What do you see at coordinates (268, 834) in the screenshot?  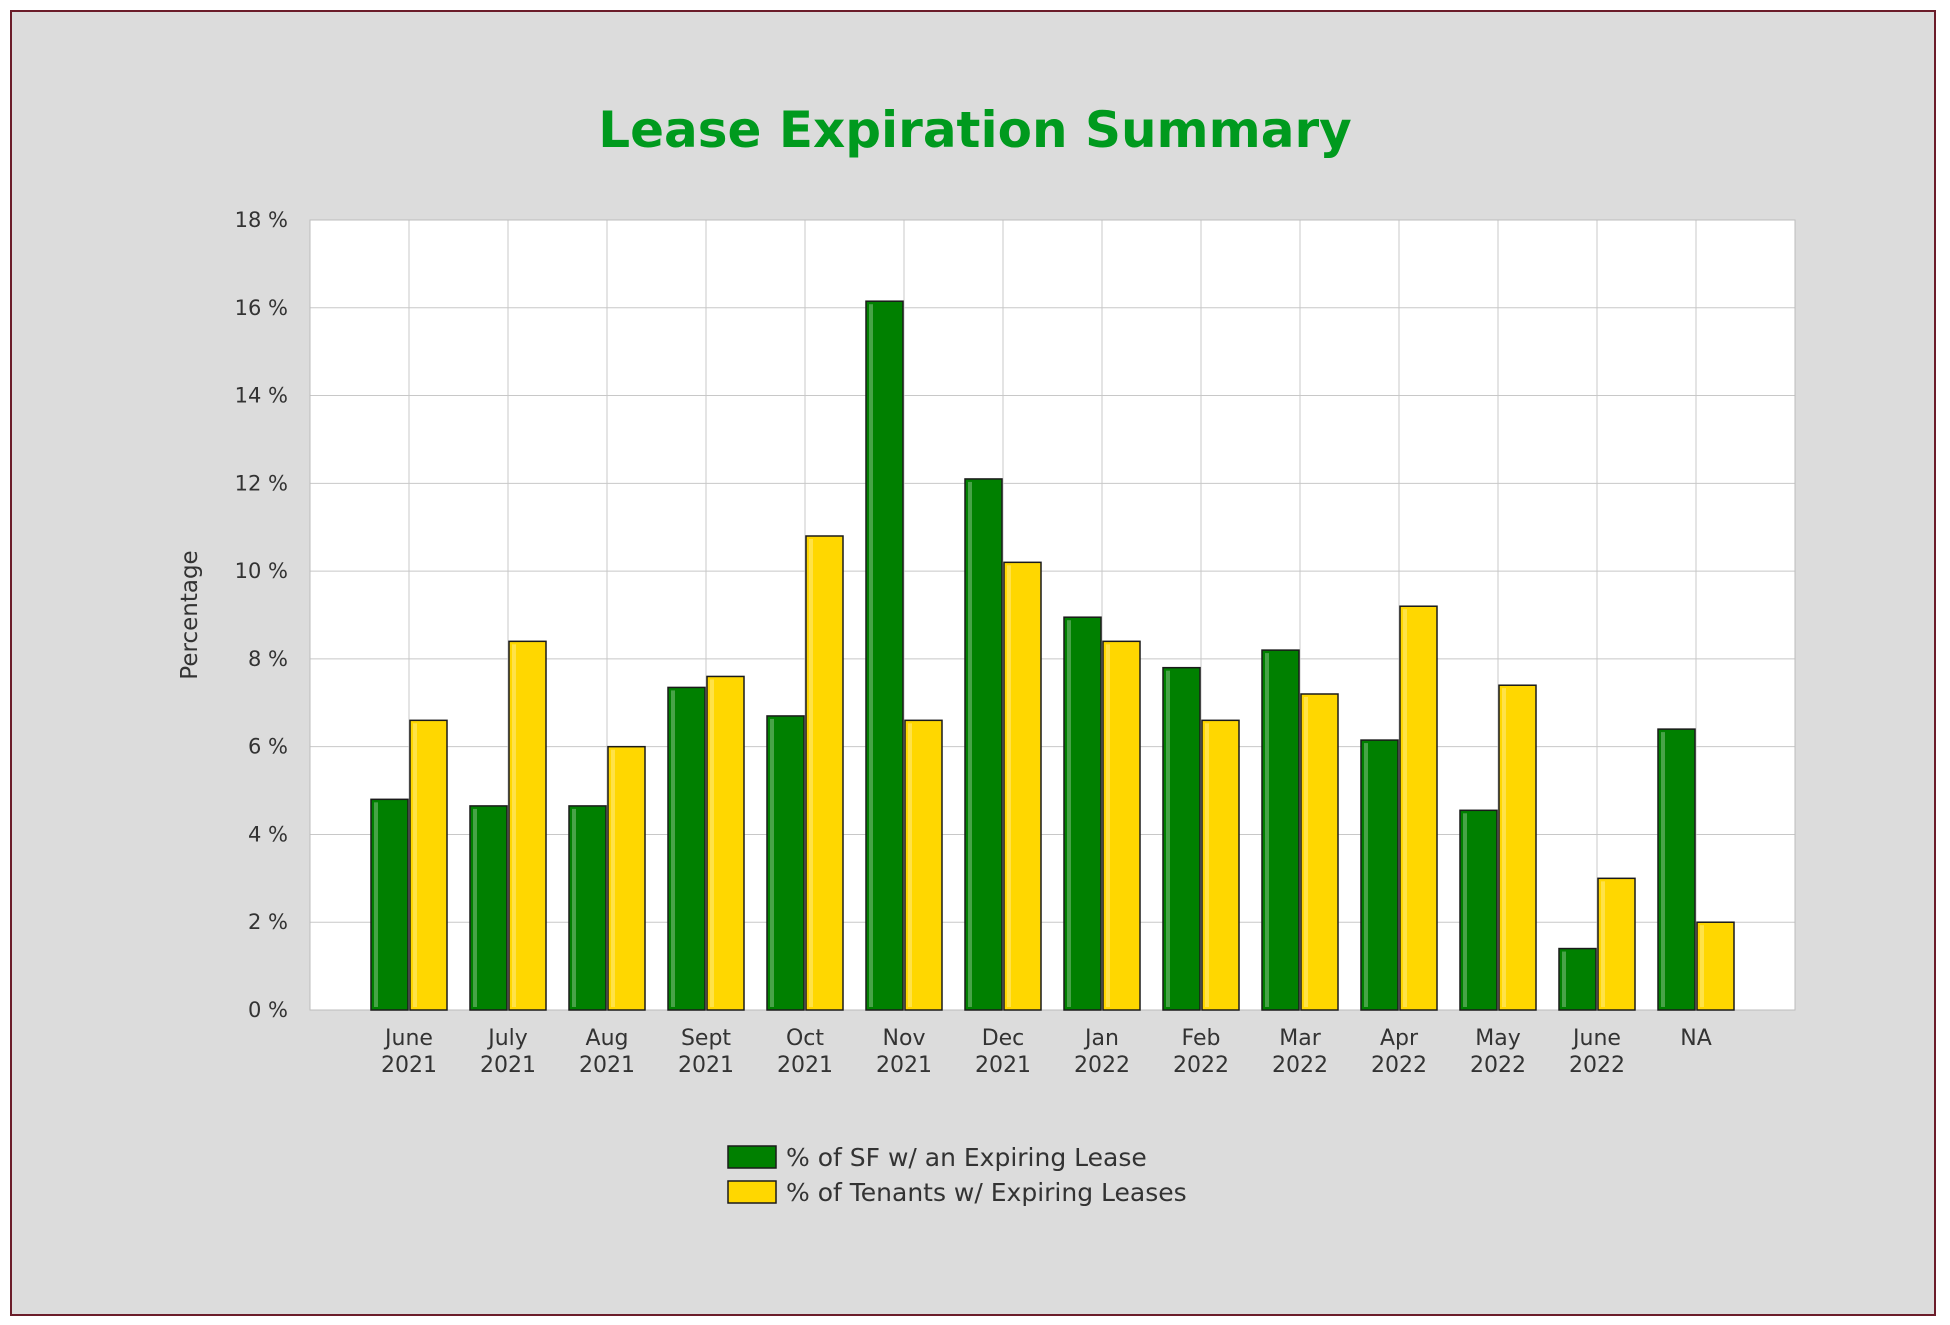 I see `y-tick-label: 4 %` at bounding box center [268, 834].